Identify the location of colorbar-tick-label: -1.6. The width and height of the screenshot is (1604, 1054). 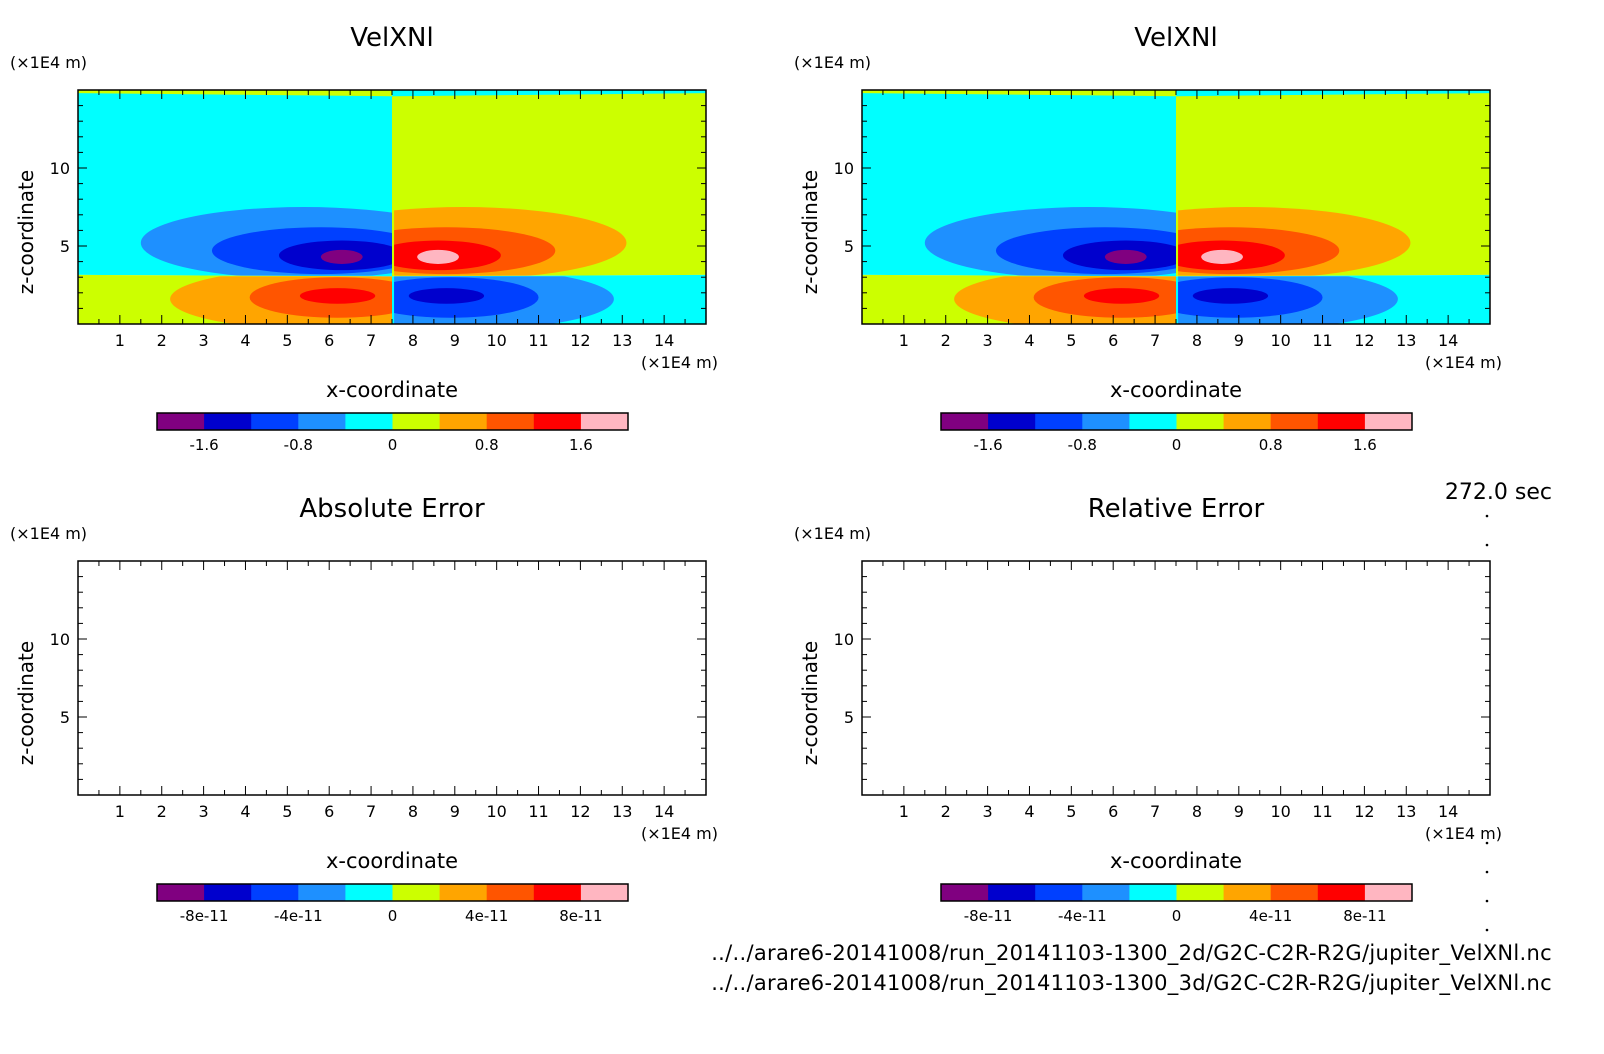
(987, 445).